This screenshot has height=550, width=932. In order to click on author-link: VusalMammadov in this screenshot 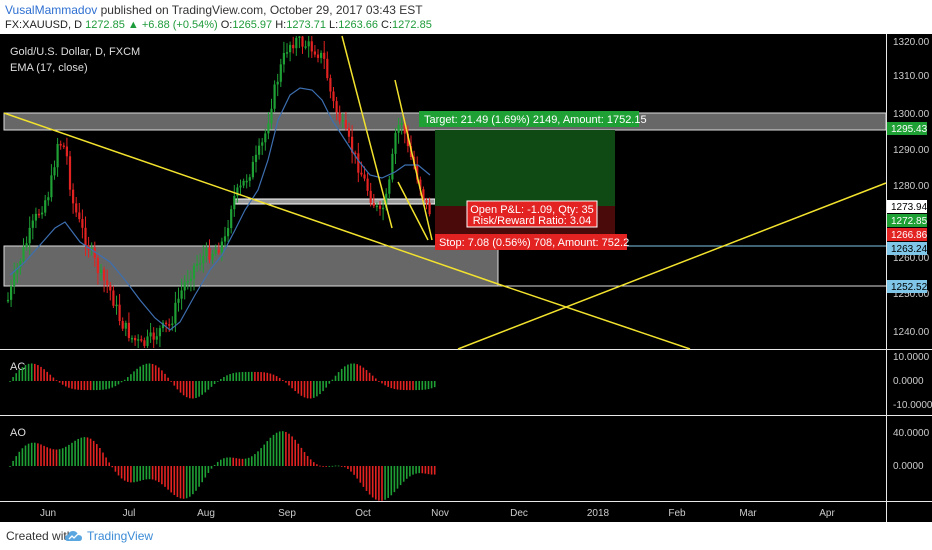, I will do `click(51, 10)`.